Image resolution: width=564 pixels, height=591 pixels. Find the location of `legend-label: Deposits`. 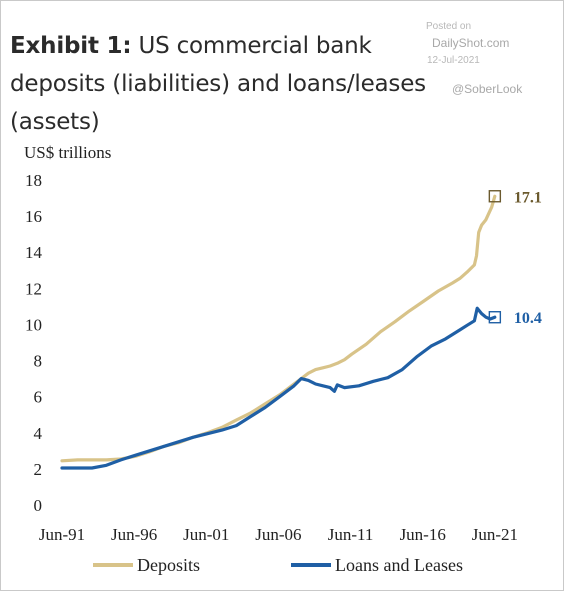

legend-label: Deposits is located at coordinates (168, 565).